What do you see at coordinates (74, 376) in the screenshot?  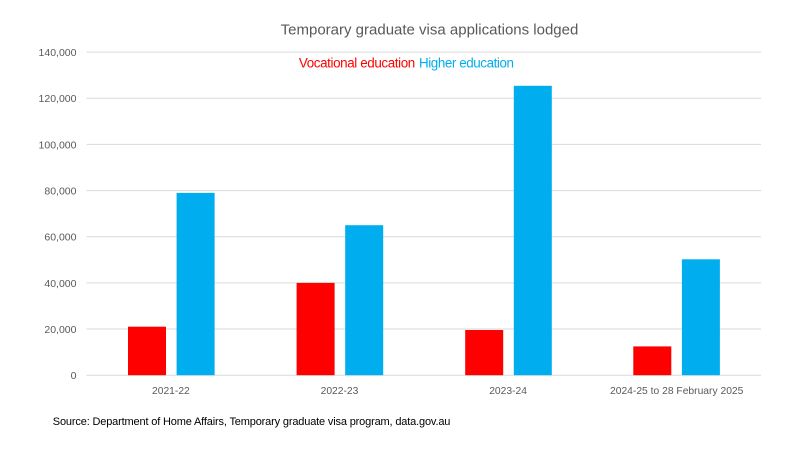 I see `svg-text: 0` at bounding box center [74, 376].